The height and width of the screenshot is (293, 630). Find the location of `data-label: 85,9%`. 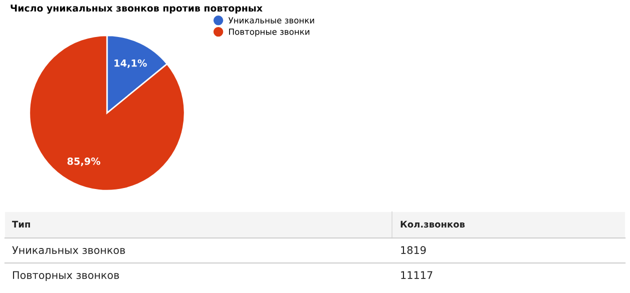

data-label: 85,9% is located at coordinates (83, 162).